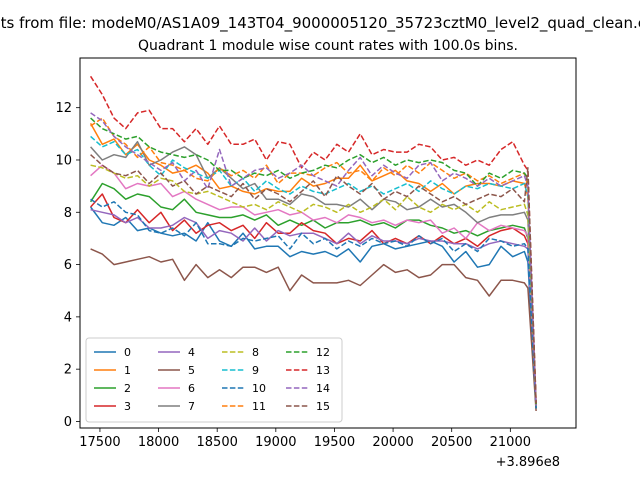  What do you see at coordinates (158, 442) in the screenshot?
I see `x-tick-label: 18000` at bounding box center [158, 442].